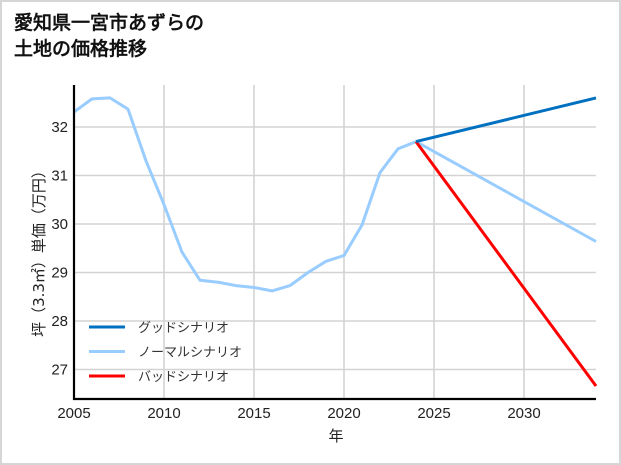 This screenshot has height=465, width=621. Describe the element at coordinates (183, 377) in the screenshot. I see `legend-label: バッドシナリオ` at that location.